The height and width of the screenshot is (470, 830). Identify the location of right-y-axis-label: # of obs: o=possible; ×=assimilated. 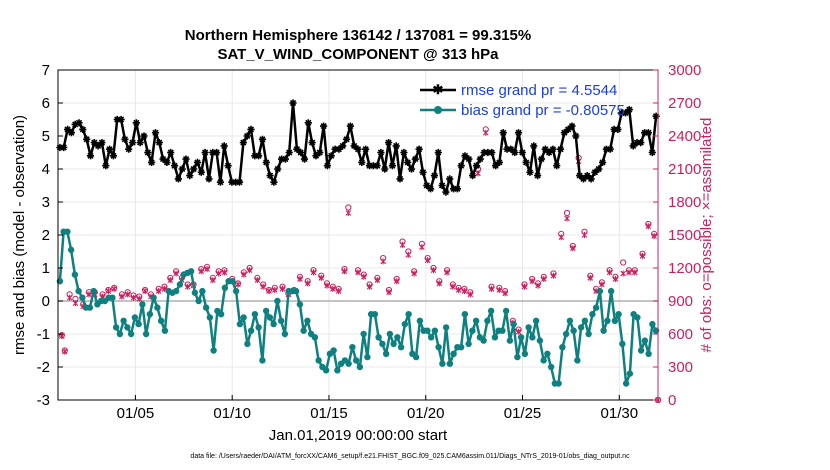
(706, 235).